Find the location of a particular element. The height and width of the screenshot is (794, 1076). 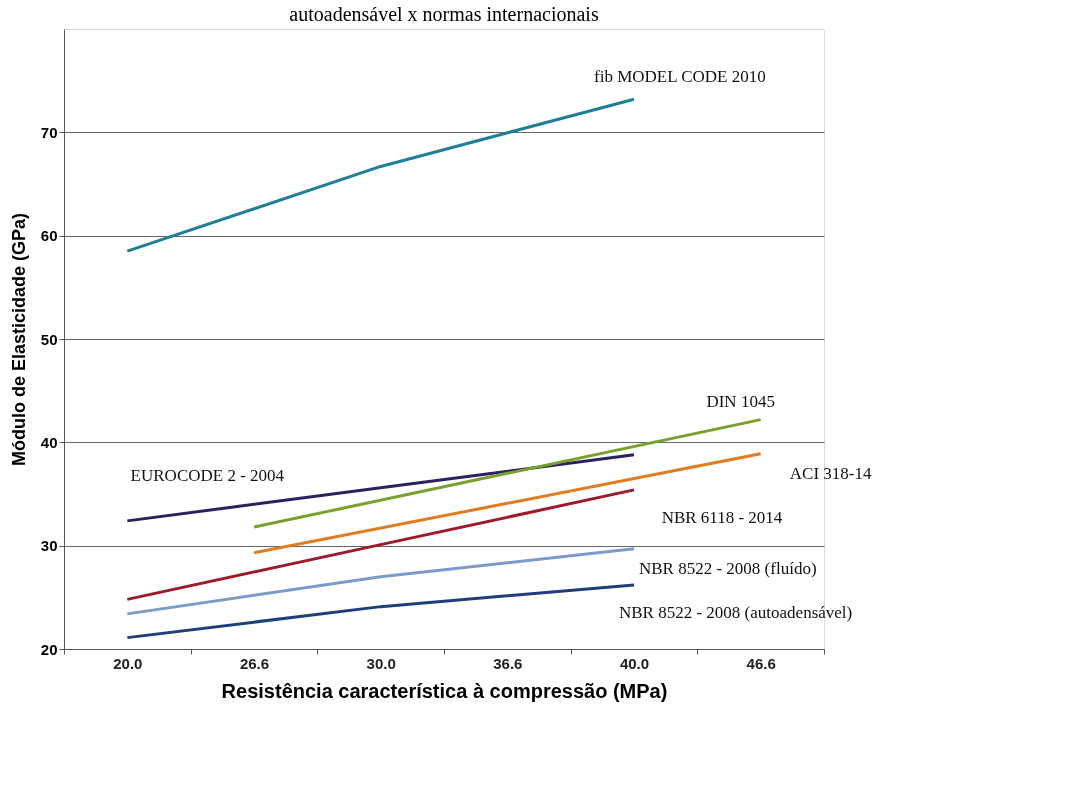

y-tick-label: 50 is located at coordinates (49, 339).